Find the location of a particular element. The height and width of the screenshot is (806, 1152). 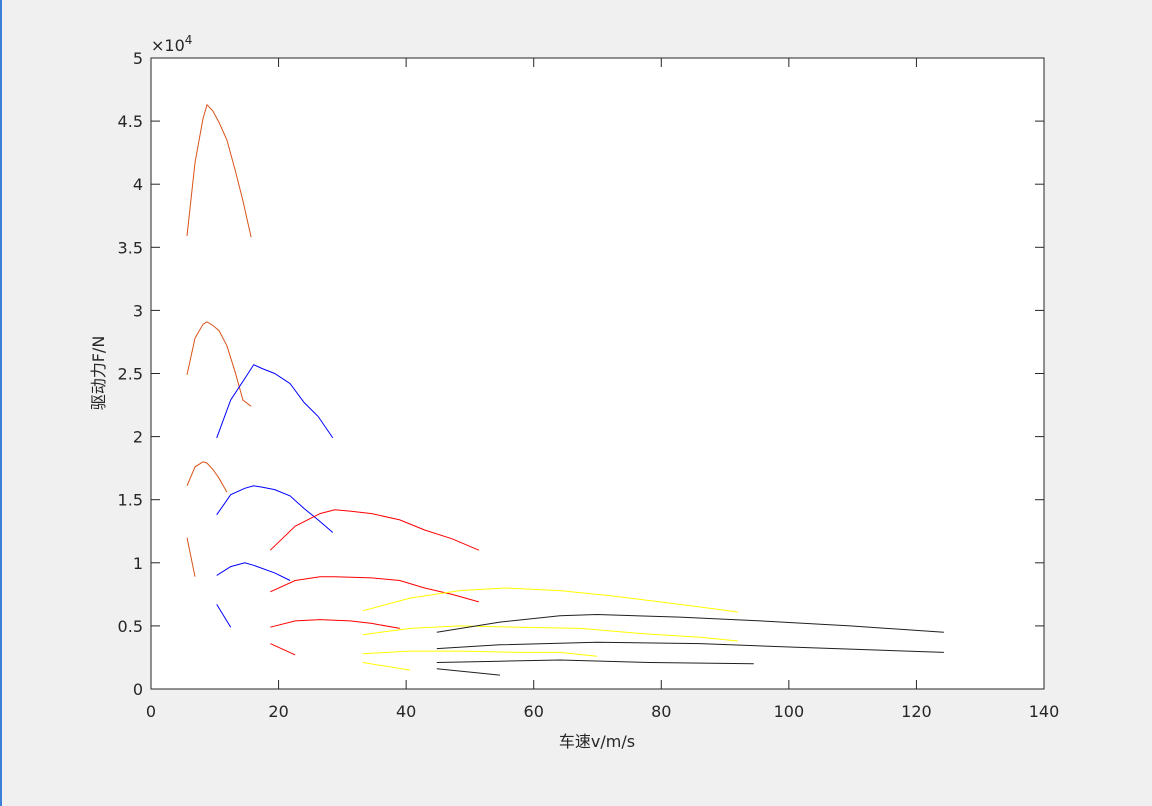

y-multiplier-base: ×10 is located at coordinates (168, 45).